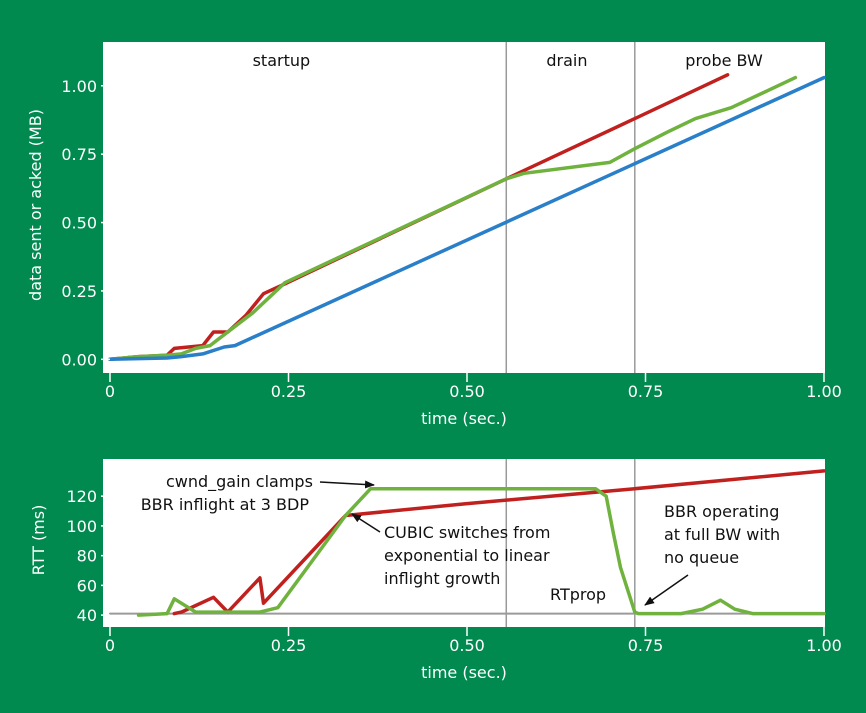 This screenshot has width=866, height=713. I want to click on bottom-y-tick-label: 100, so click(81, 526).